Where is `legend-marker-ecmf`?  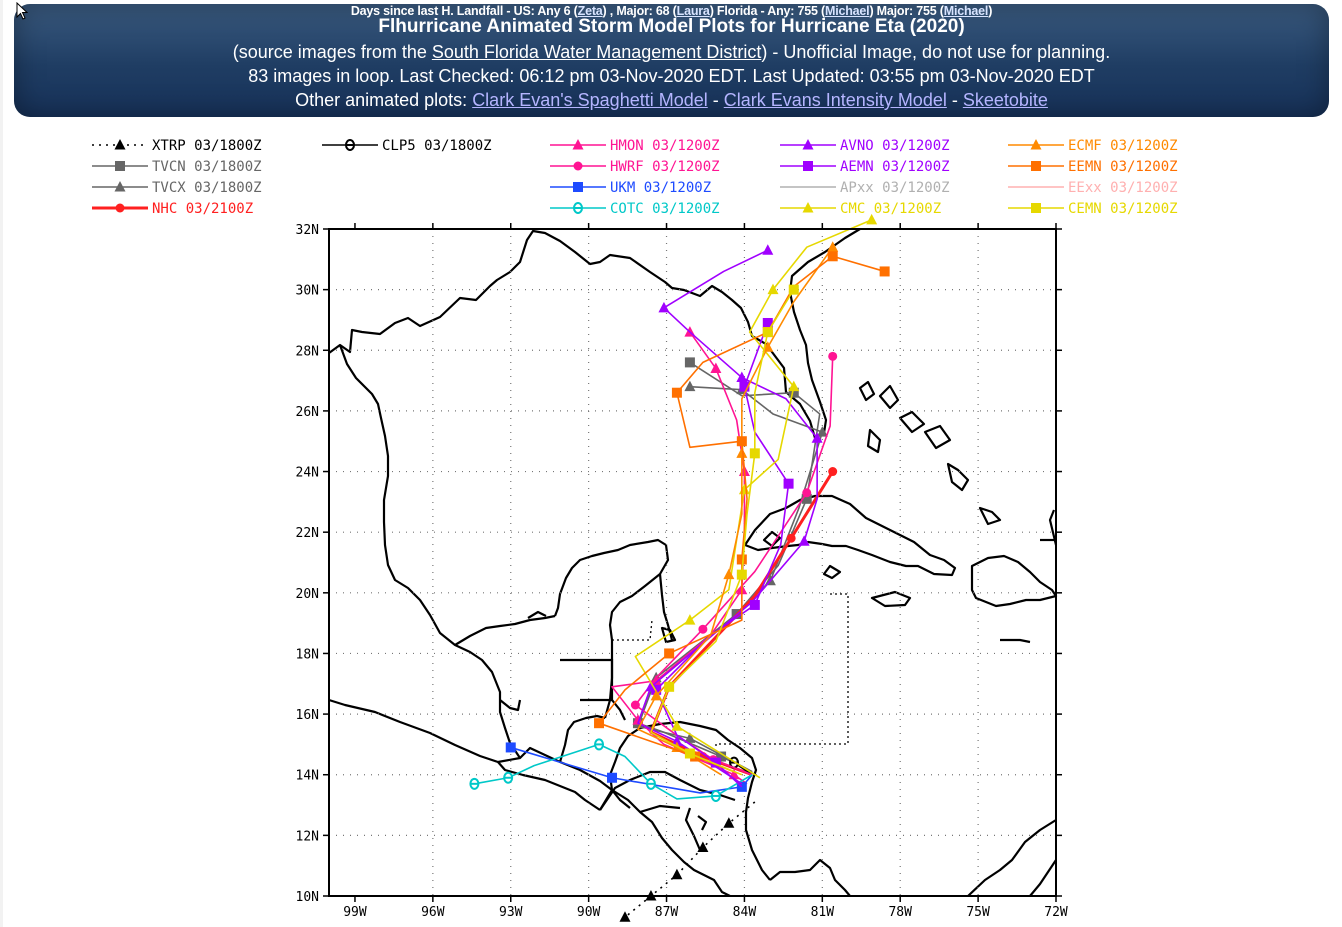
legend-marker-ecmf is located at coordinates (1036, 144).